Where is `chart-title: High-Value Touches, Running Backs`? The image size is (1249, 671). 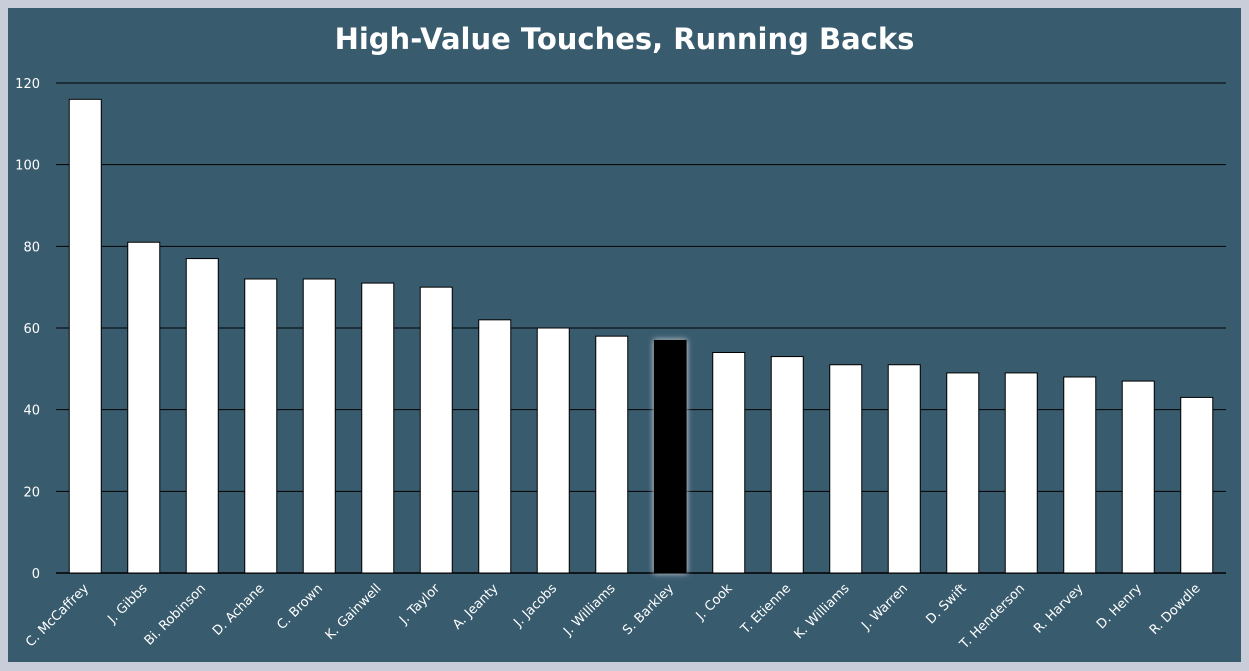
chart-title: High-Value Touches, Running Backs is located at coordinates (624, 39).